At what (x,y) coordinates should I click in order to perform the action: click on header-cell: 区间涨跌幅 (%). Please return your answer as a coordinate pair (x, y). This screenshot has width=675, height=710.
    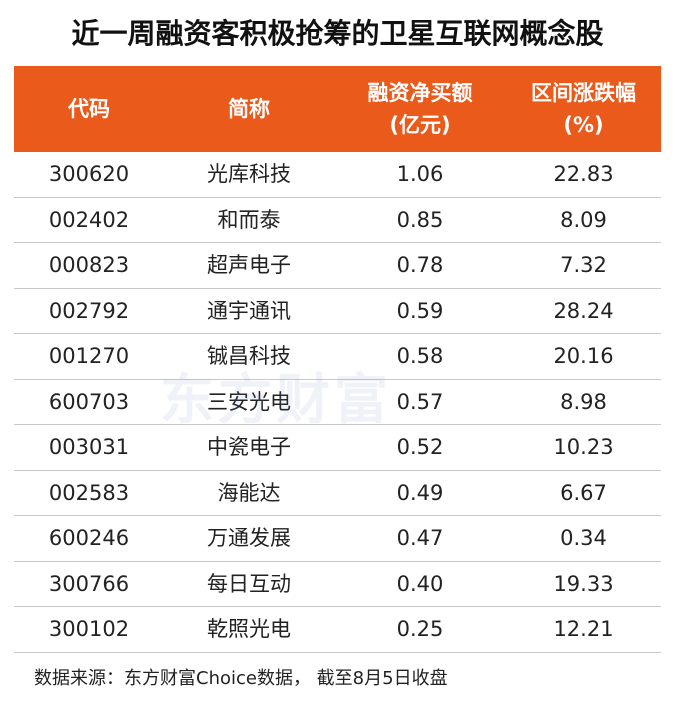
    Looking at the image, I should click on (583, 109).